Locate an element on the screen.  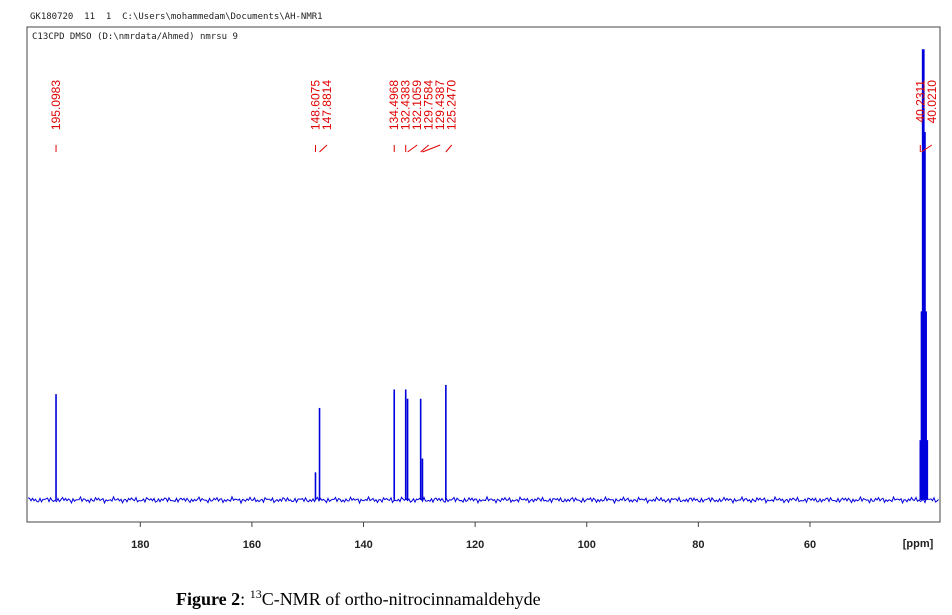
peak-label: 147.8814 is located at coordinates (327, 105).